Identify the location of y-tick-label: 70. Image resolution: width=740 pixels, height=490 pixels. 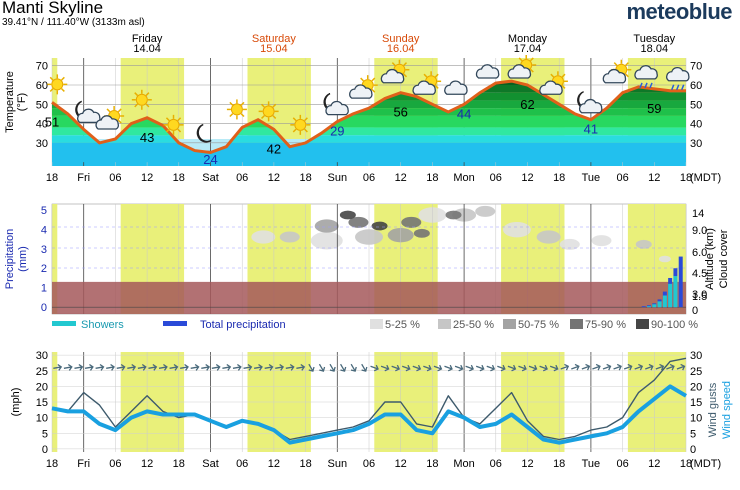
(42, 67).